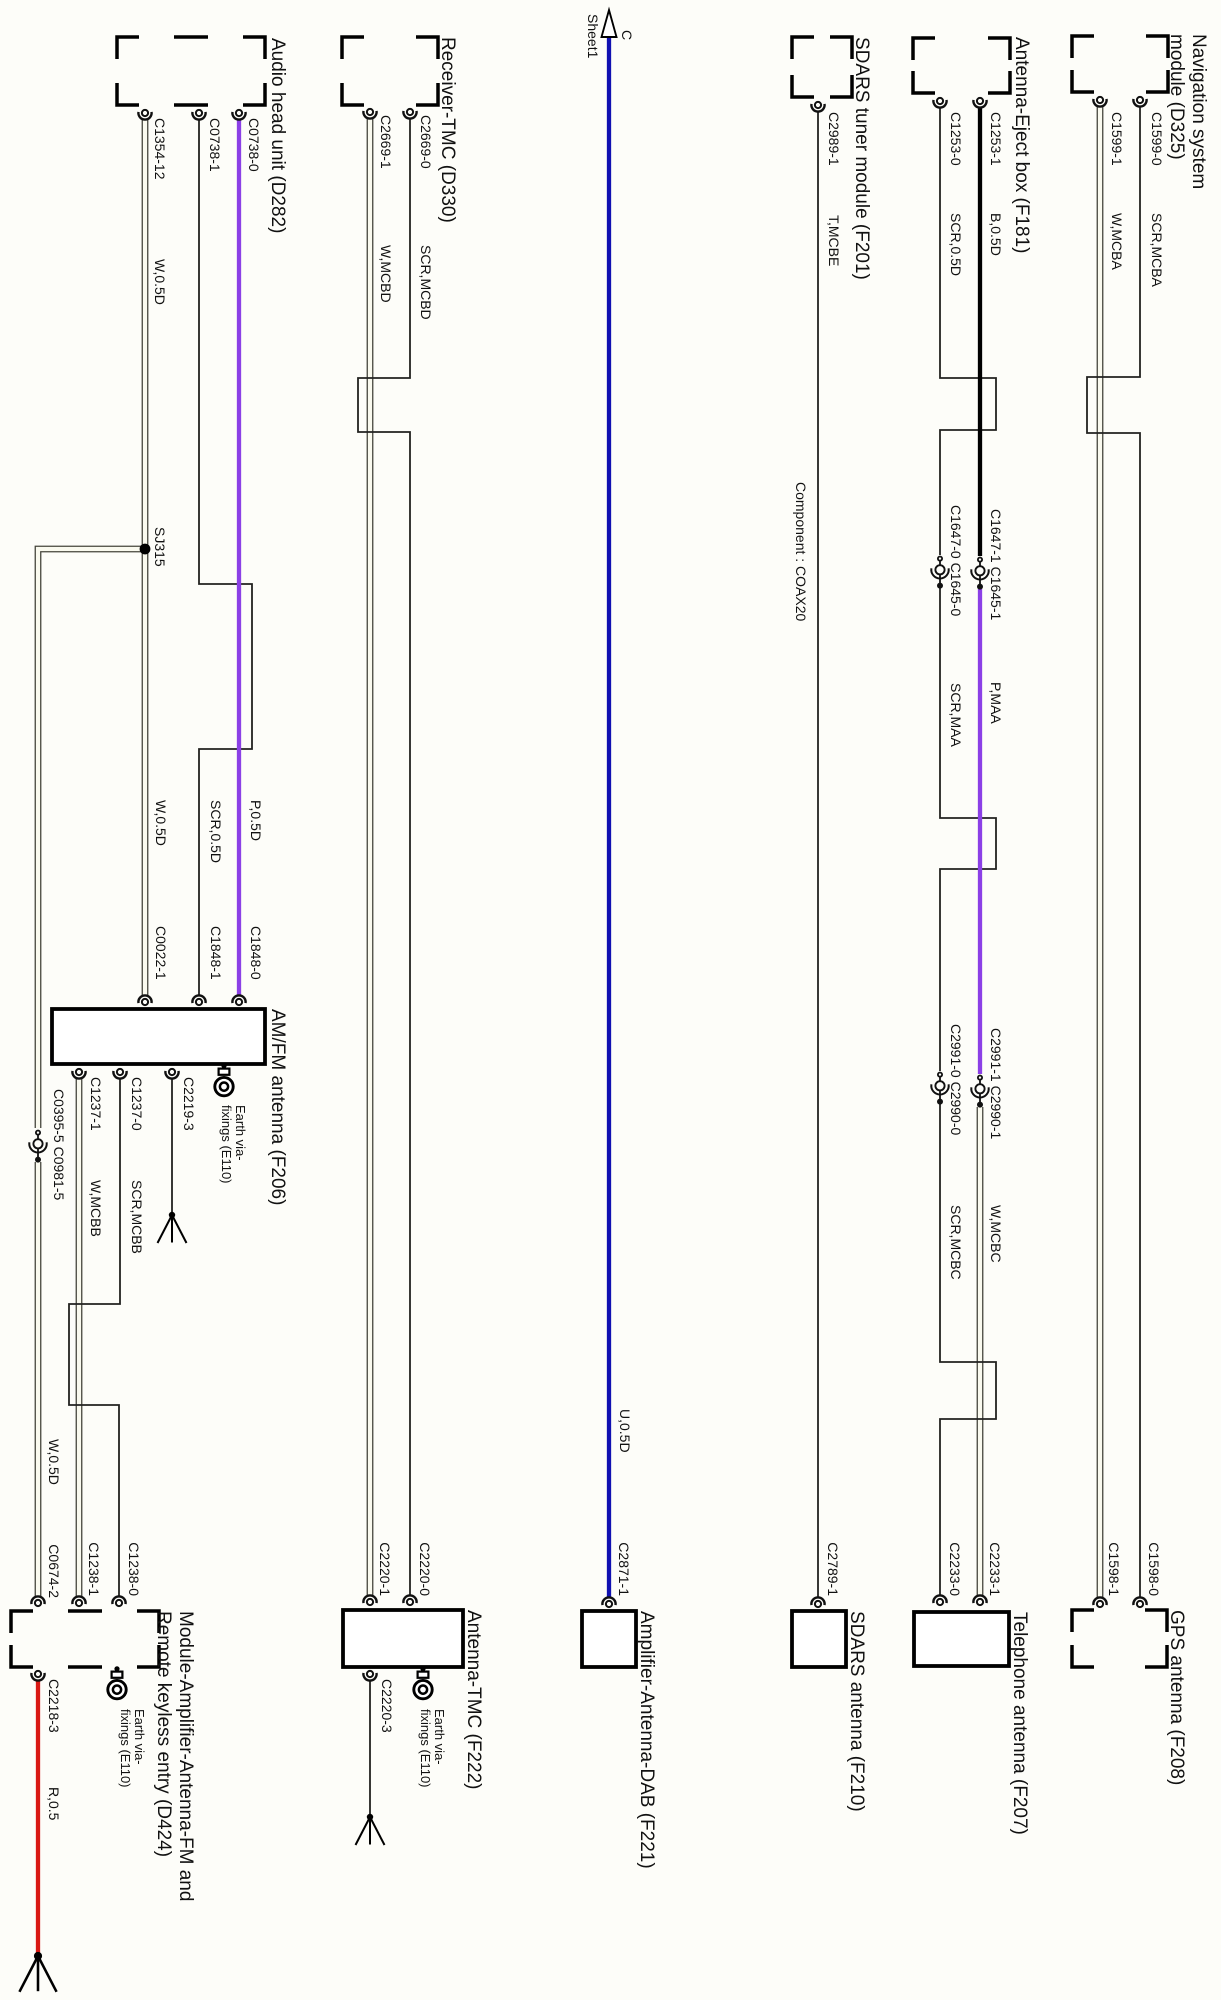  What do you see at coordinates (956, 561) in the screenshot?
I see `svg-text: C1647-0 C1645-0` at bounding box center [956, 561].